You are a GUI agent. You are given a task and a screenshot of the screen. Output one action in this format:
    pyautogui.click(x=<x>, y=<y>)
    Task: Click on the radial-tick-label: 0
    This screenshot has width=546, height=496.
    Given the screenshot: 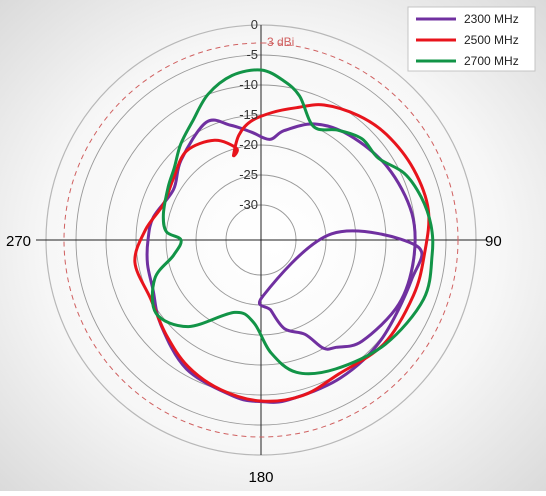 What is the action you would take?
    pyautogui.click(x=254, y=24)
    